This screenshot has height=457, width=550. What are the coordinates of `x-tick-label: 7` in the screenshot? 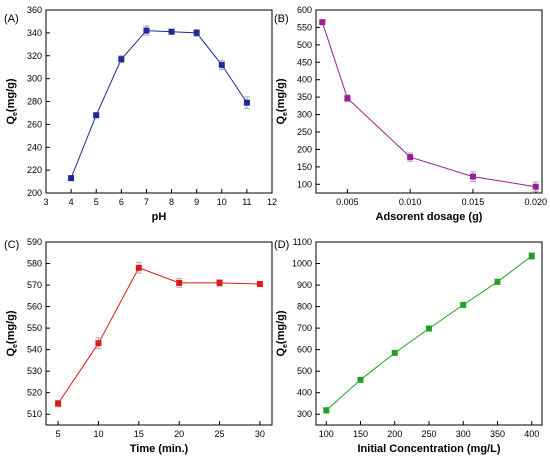 It's located at (146, 202).